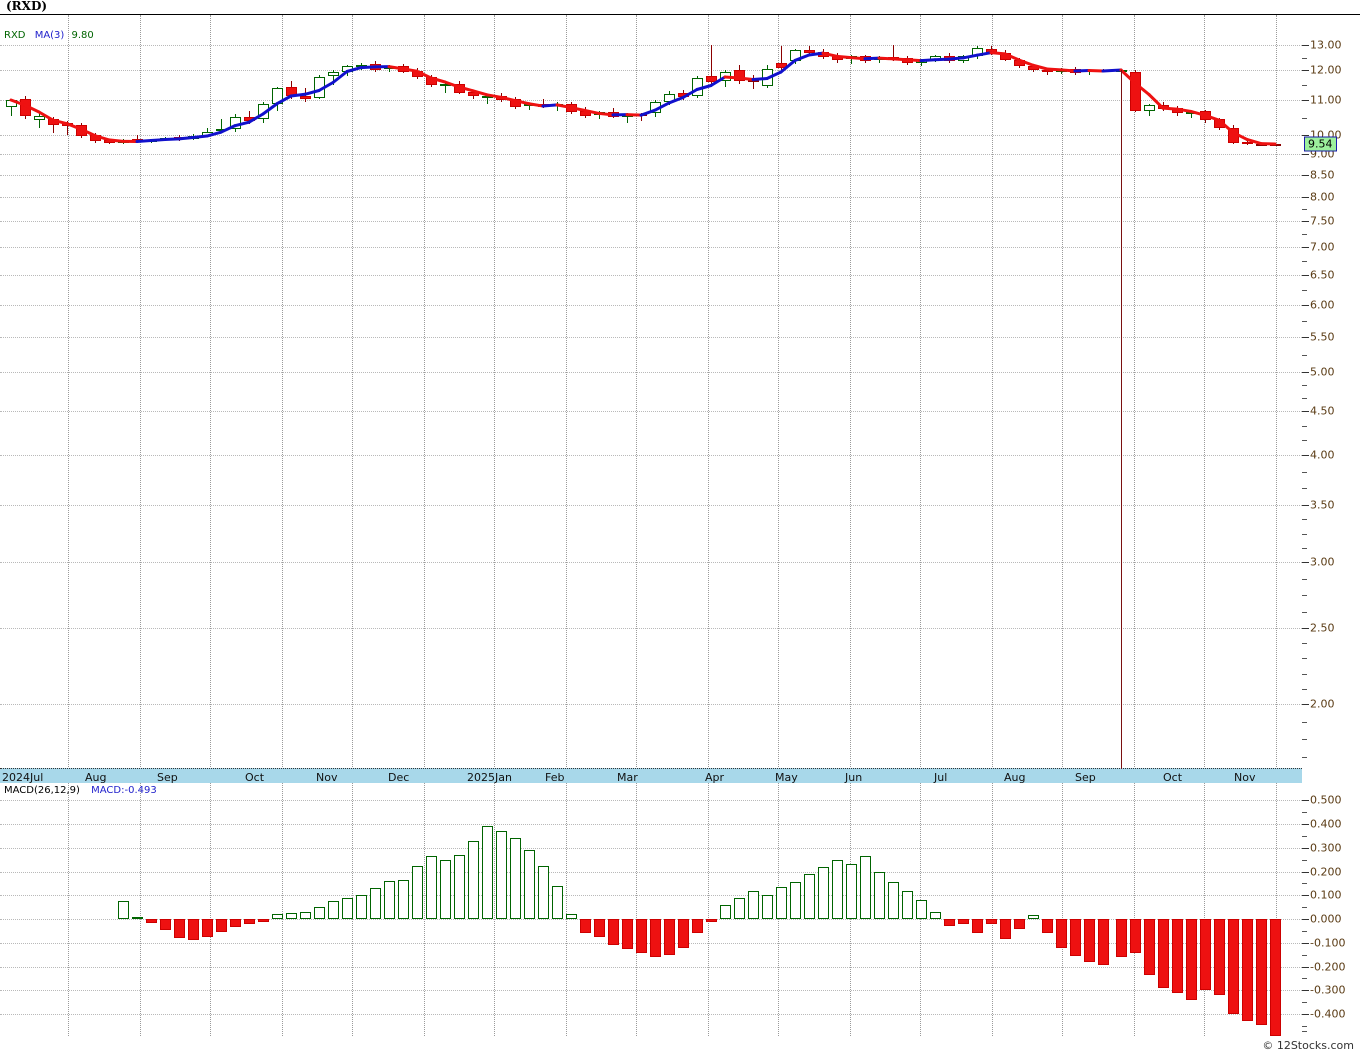 This screenshot has height=1056, width=1360. I want to click on macd-axis-label: -0.400, so click(1328, 1014).